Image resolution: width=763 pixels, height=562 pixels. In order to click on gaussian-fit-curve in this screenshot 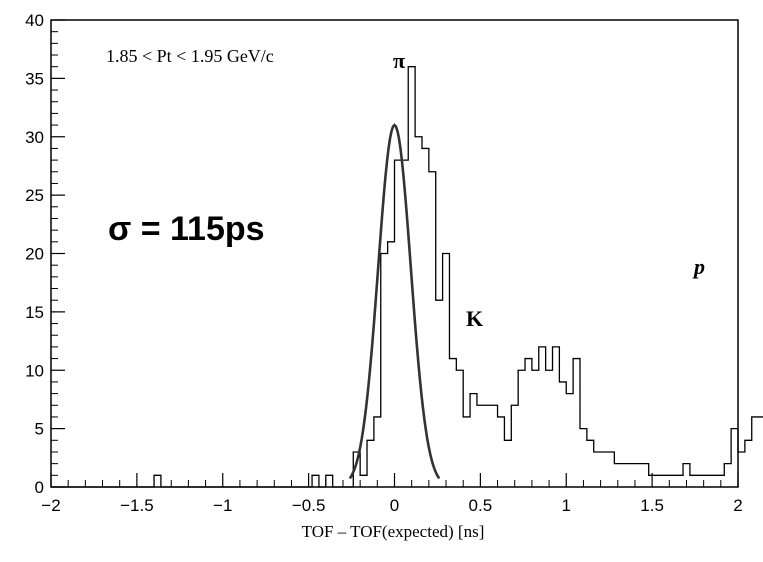, I will do `click(394, 301)`.